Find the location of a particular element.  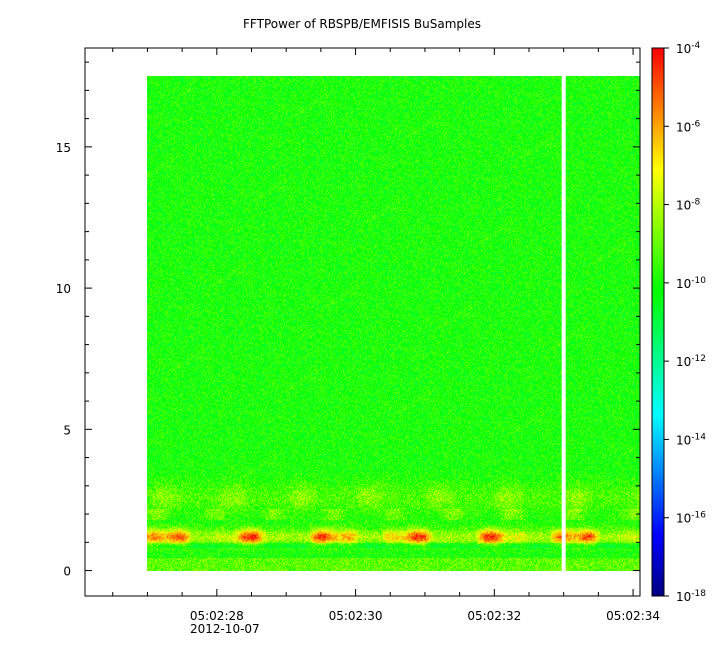

colorbar-tick-label: 10⁻¹⁶ is located at coordinates (691, 518).